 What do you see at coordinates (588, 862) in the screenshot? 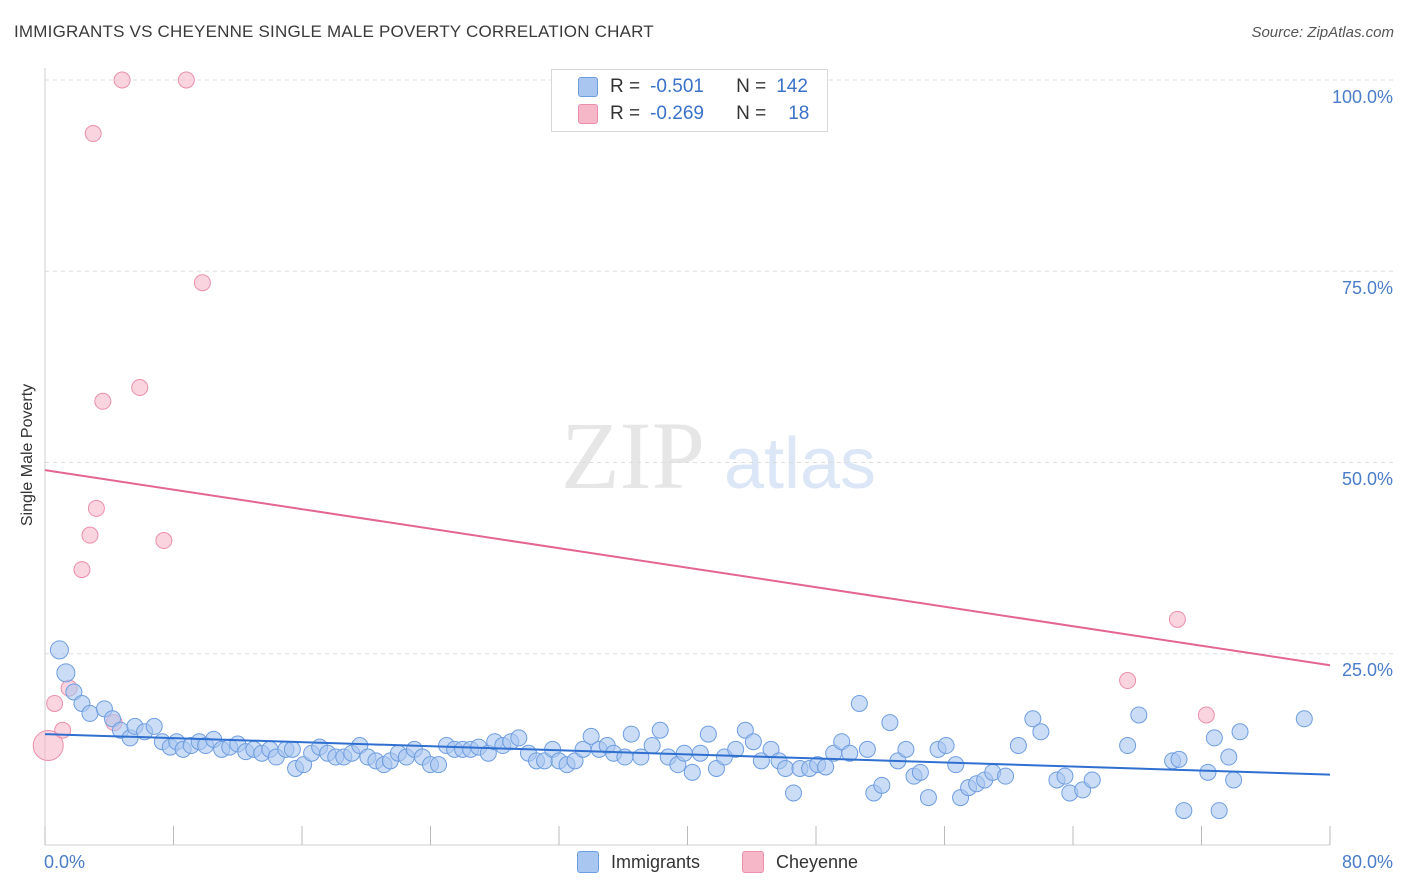
I see `bottom-legend-swatch-immigrants` at bounding box center [588, 862].